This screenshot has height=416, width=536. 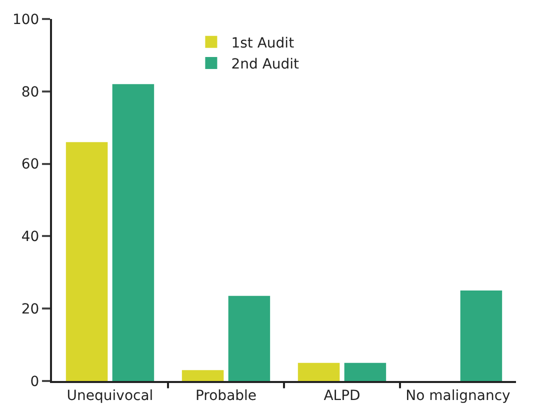 What do you see at coordinates (342, 396) in the screenshot?
I see `x-tick-label: ALPD` at bounding box center [342, 396].